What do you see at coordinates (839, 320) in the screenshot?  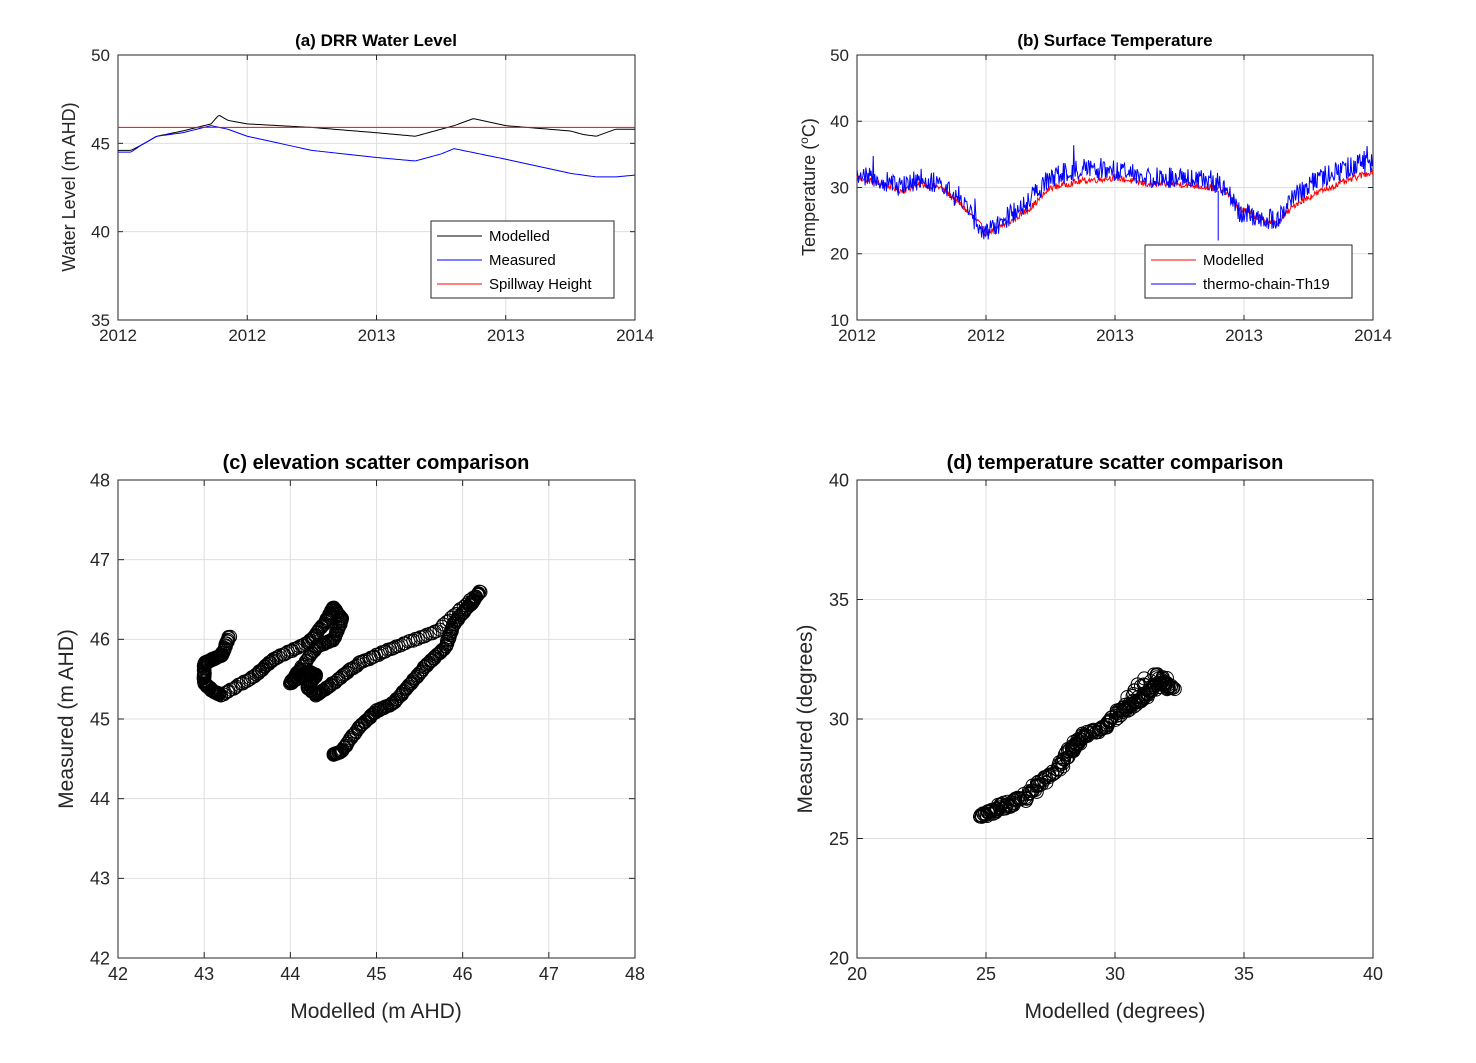 I see `y-tick-label: 10` at bounding box center [839, 320].